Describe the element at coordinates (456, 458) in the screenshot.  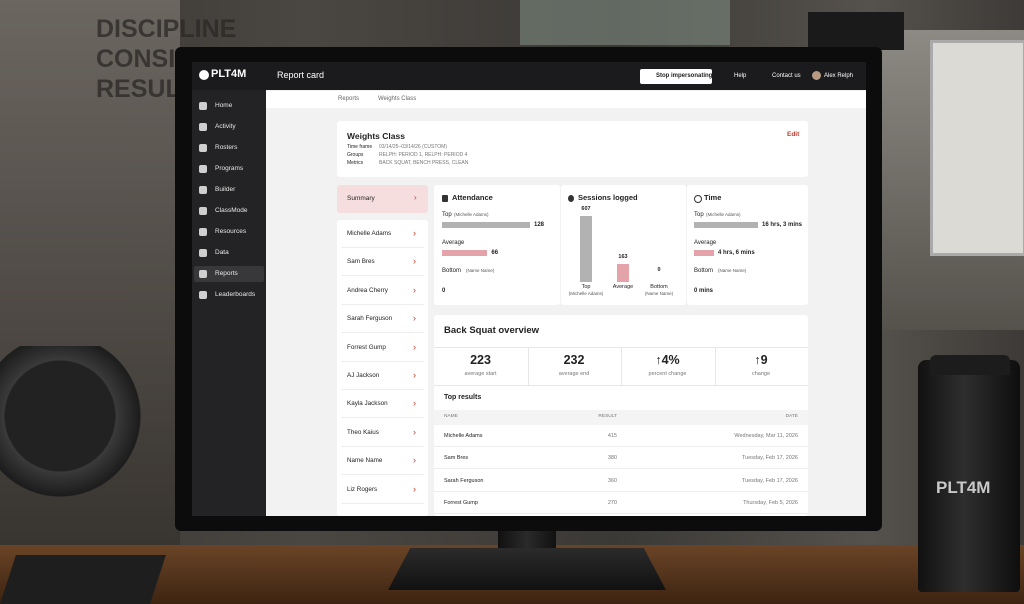
I see `cell-name: Sam Bres` at that location.